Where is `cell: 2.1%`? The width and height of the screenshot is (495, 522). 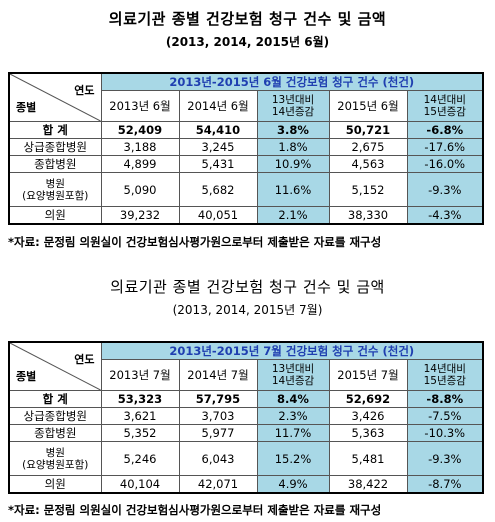 cell: 2.1% is located at coordinates (293, 215).